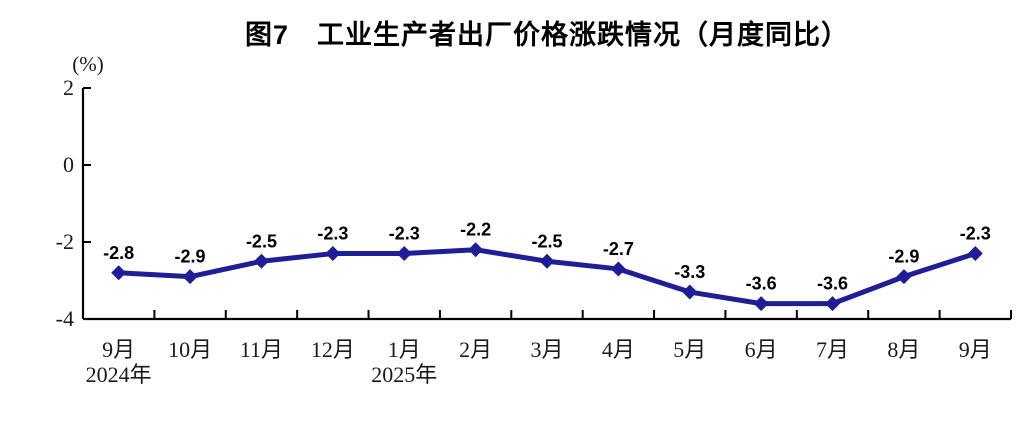  I want to click on y-tick-label: -4, so click(65, 318).